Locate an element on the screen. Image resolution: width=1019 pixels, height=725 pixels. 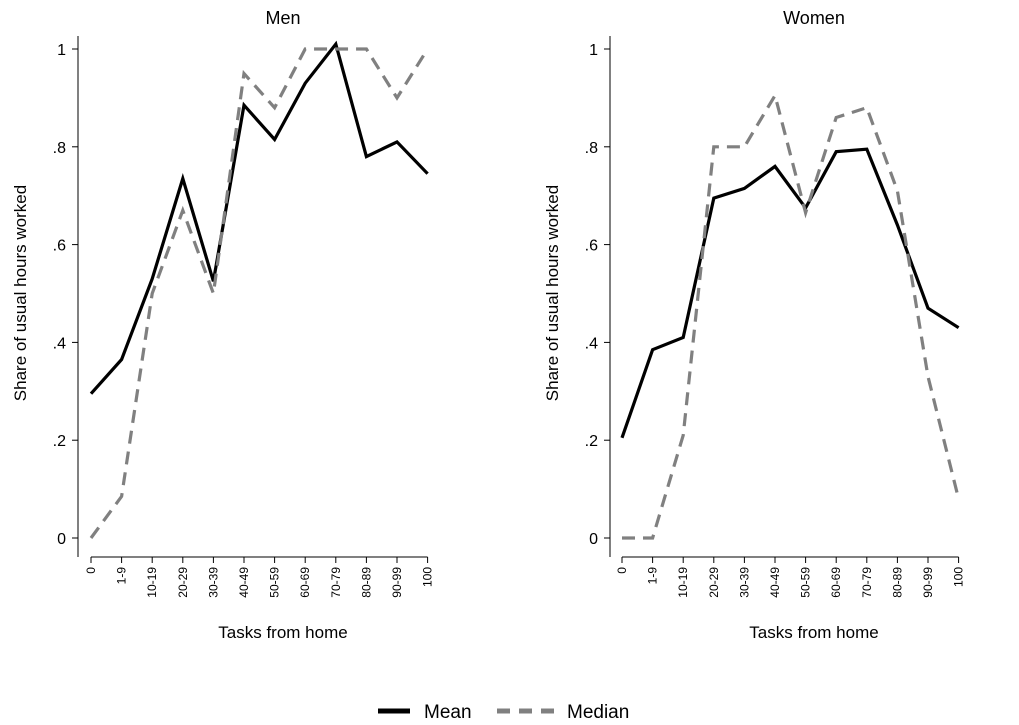
women-xtick-label: 20-29 is located at coordinates (714, 582).